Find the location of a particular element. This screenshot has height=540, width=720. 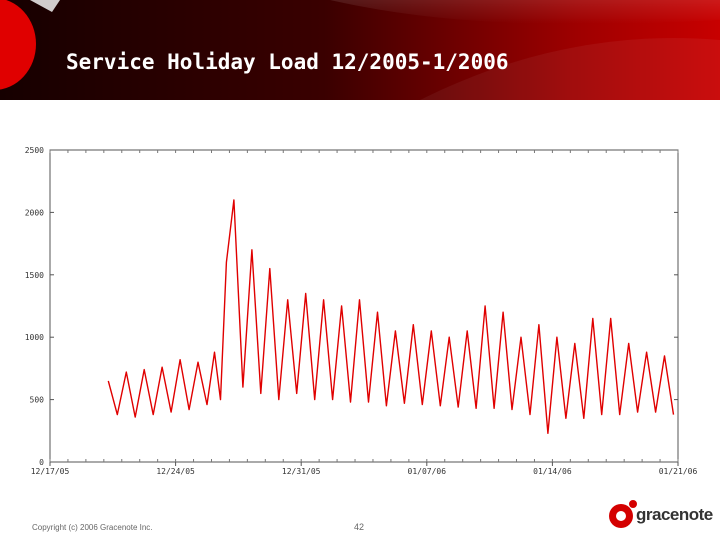

page-number: 42 is located at coordinates (359, 527).